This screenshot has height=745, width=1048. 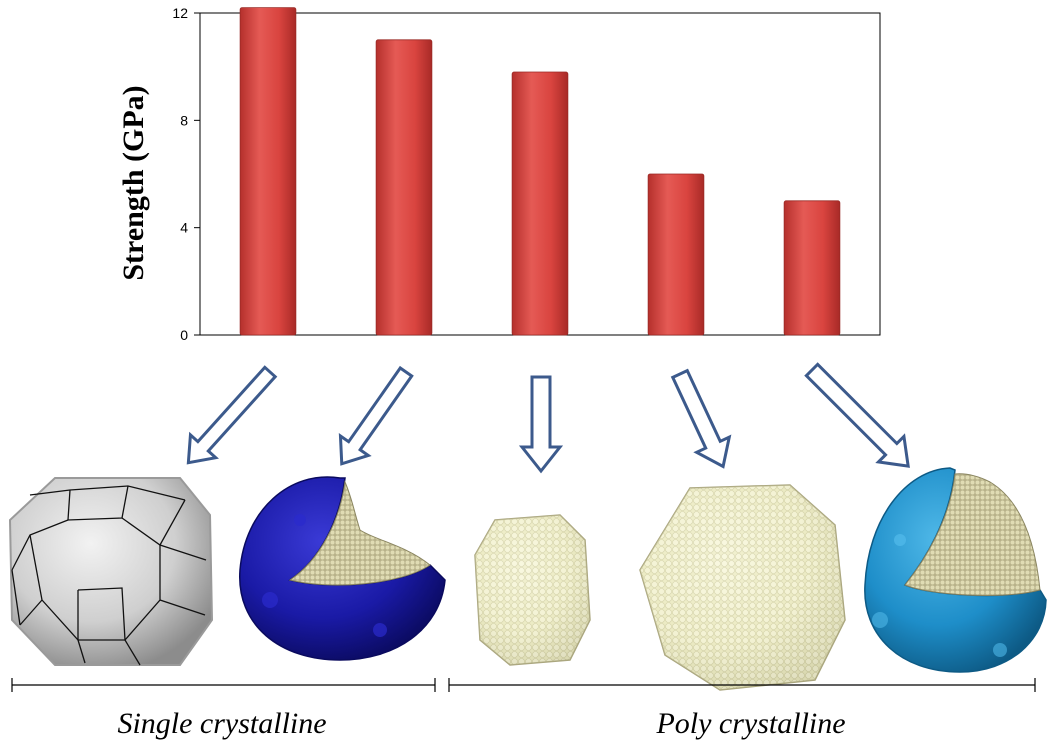 I want to click on group-label-poly: Poly crystalline, so click(x=750, y=723).